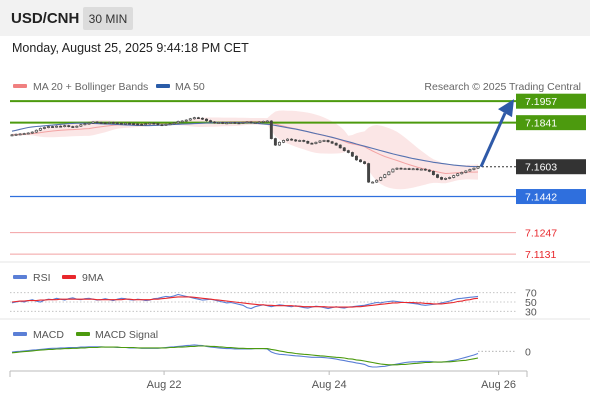  I want to click on rsi-legend: RSI 9MA, so click(58, 278).